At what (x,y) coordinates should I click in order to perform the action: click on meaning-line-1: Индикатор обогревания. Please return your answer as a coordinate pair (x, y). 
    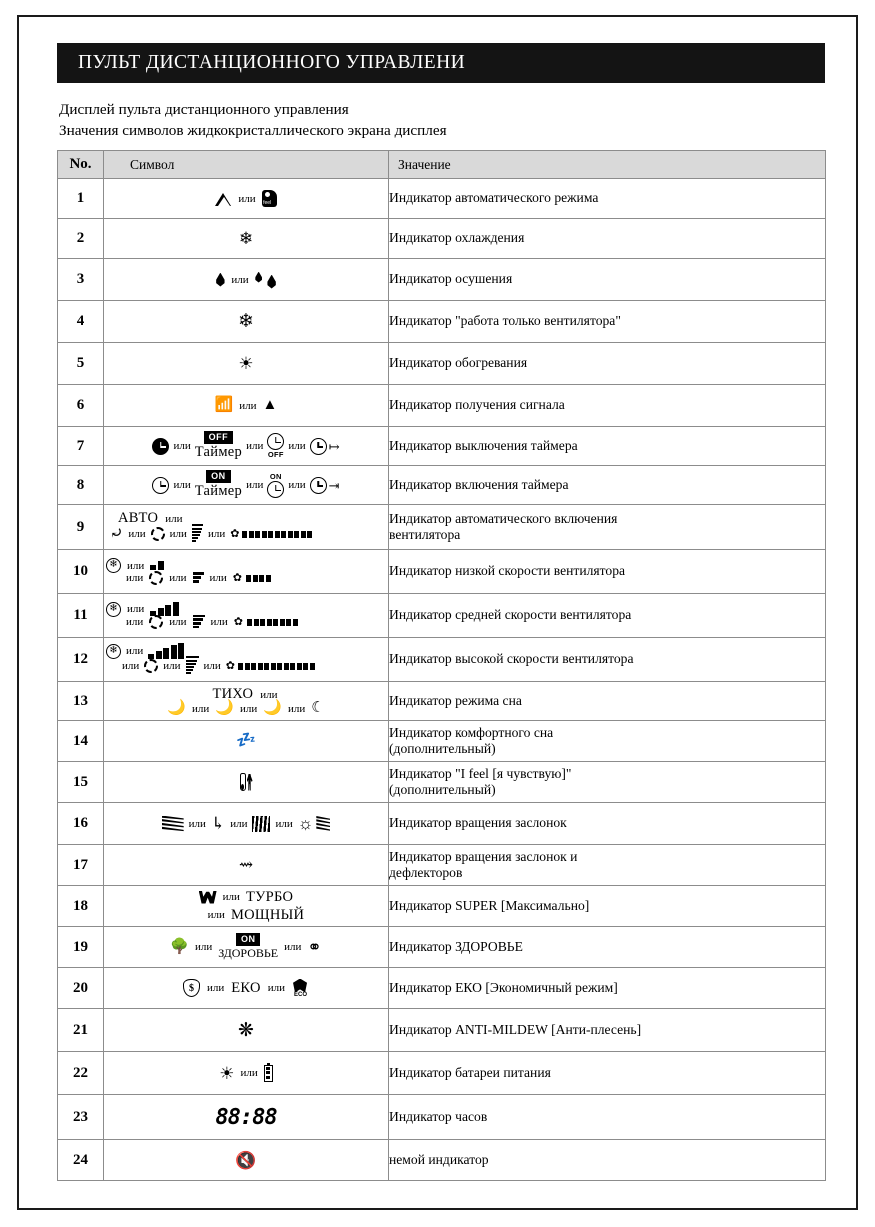
    Looking at the image, I should click on (458, 363).